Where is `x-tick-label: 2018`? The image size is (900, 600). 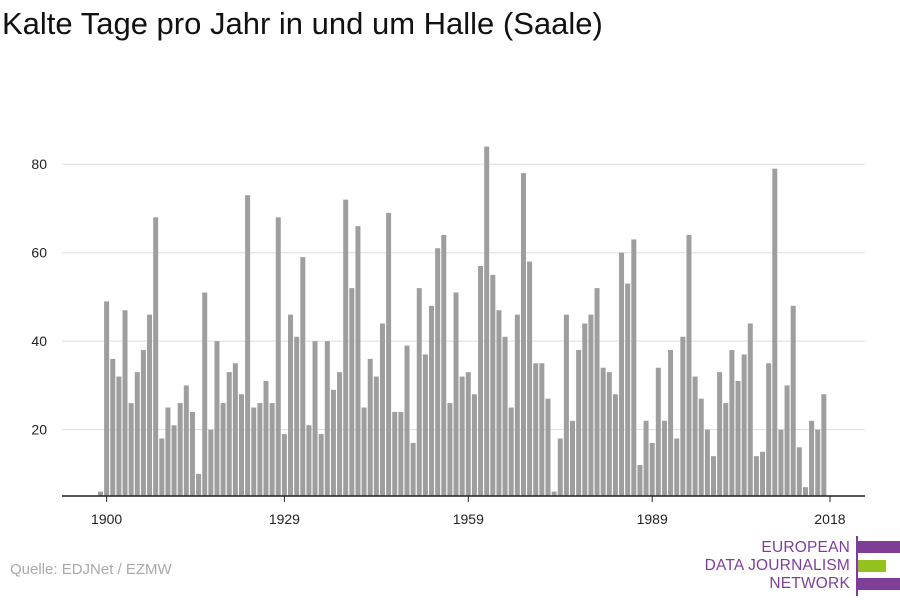
x-tick-label: 2018 is located at coordinates (829, 519).